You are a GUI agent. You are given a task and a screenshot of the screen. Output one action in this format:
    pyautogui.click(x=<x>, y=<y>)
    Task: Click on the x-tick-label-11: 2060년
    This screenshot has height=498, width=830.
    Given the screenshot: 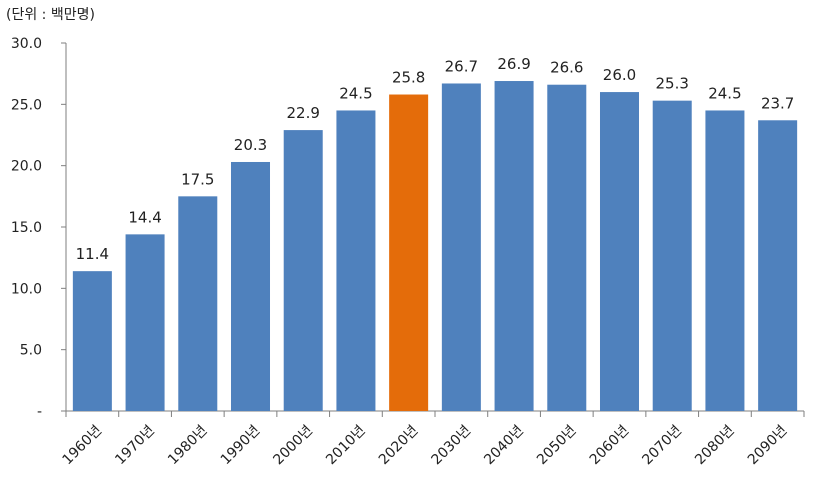 What is the action you would take?
    pyautogui.click(x=610, y=446)
    